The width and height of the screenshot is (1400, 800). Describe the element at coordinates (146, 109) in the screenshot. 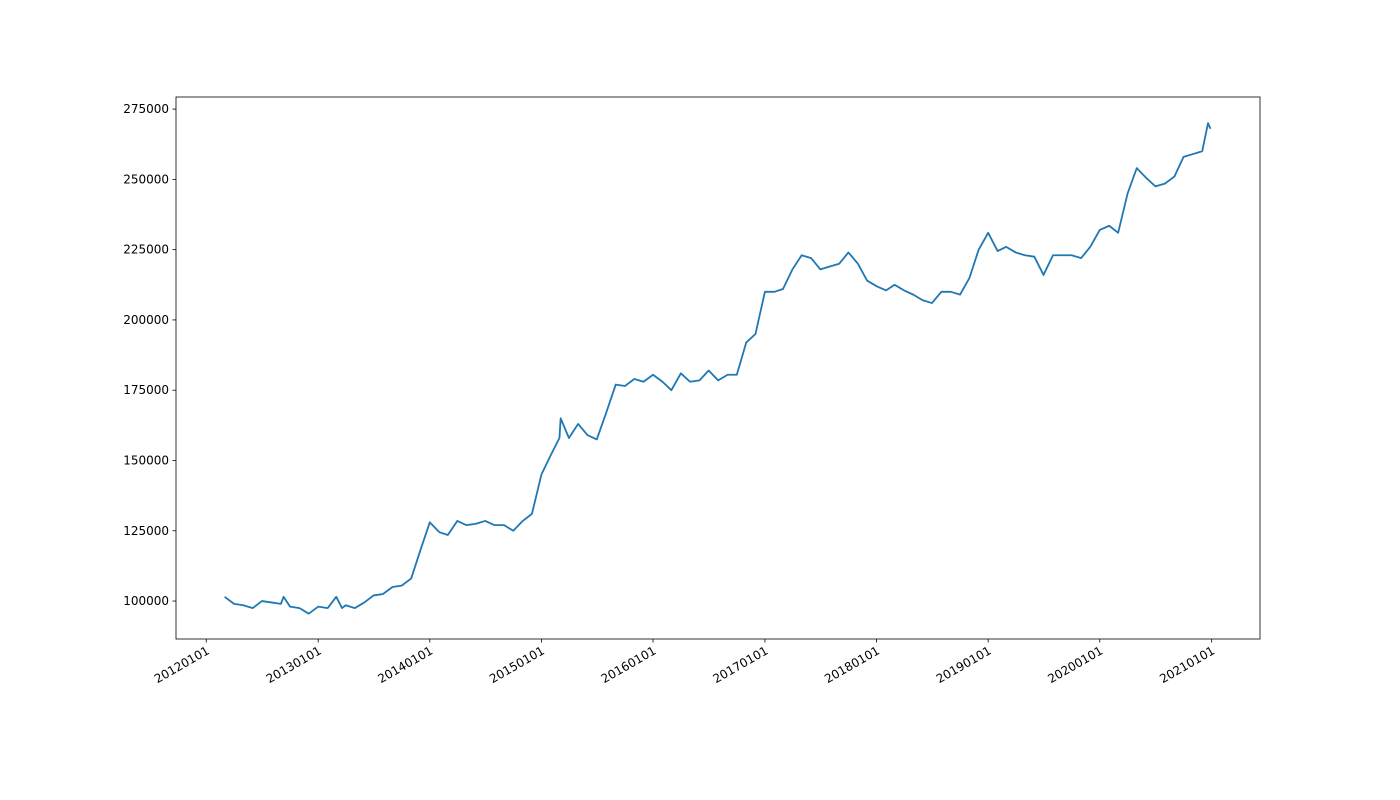

I see `y-tick-label: 275000` at that location.